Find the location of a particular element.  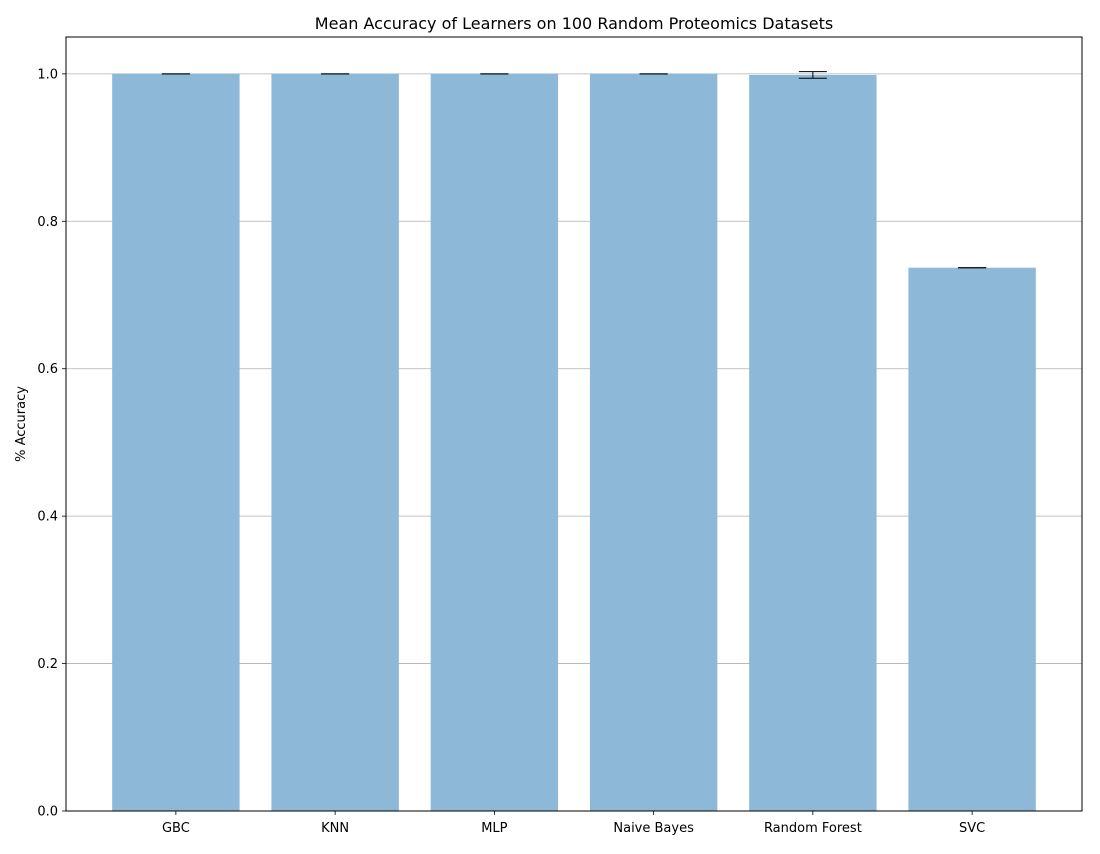

y-tick-label: 0.0 is located at coordinates (47, 812).